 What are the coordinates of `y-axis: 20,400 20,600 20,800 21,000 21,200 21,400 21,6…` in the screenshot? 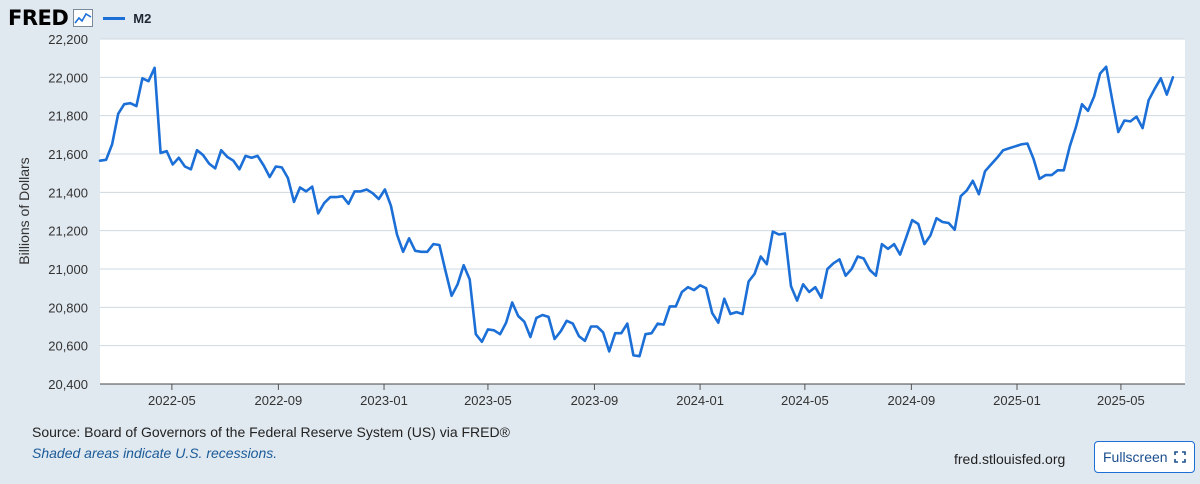 It's located at (68, 212).